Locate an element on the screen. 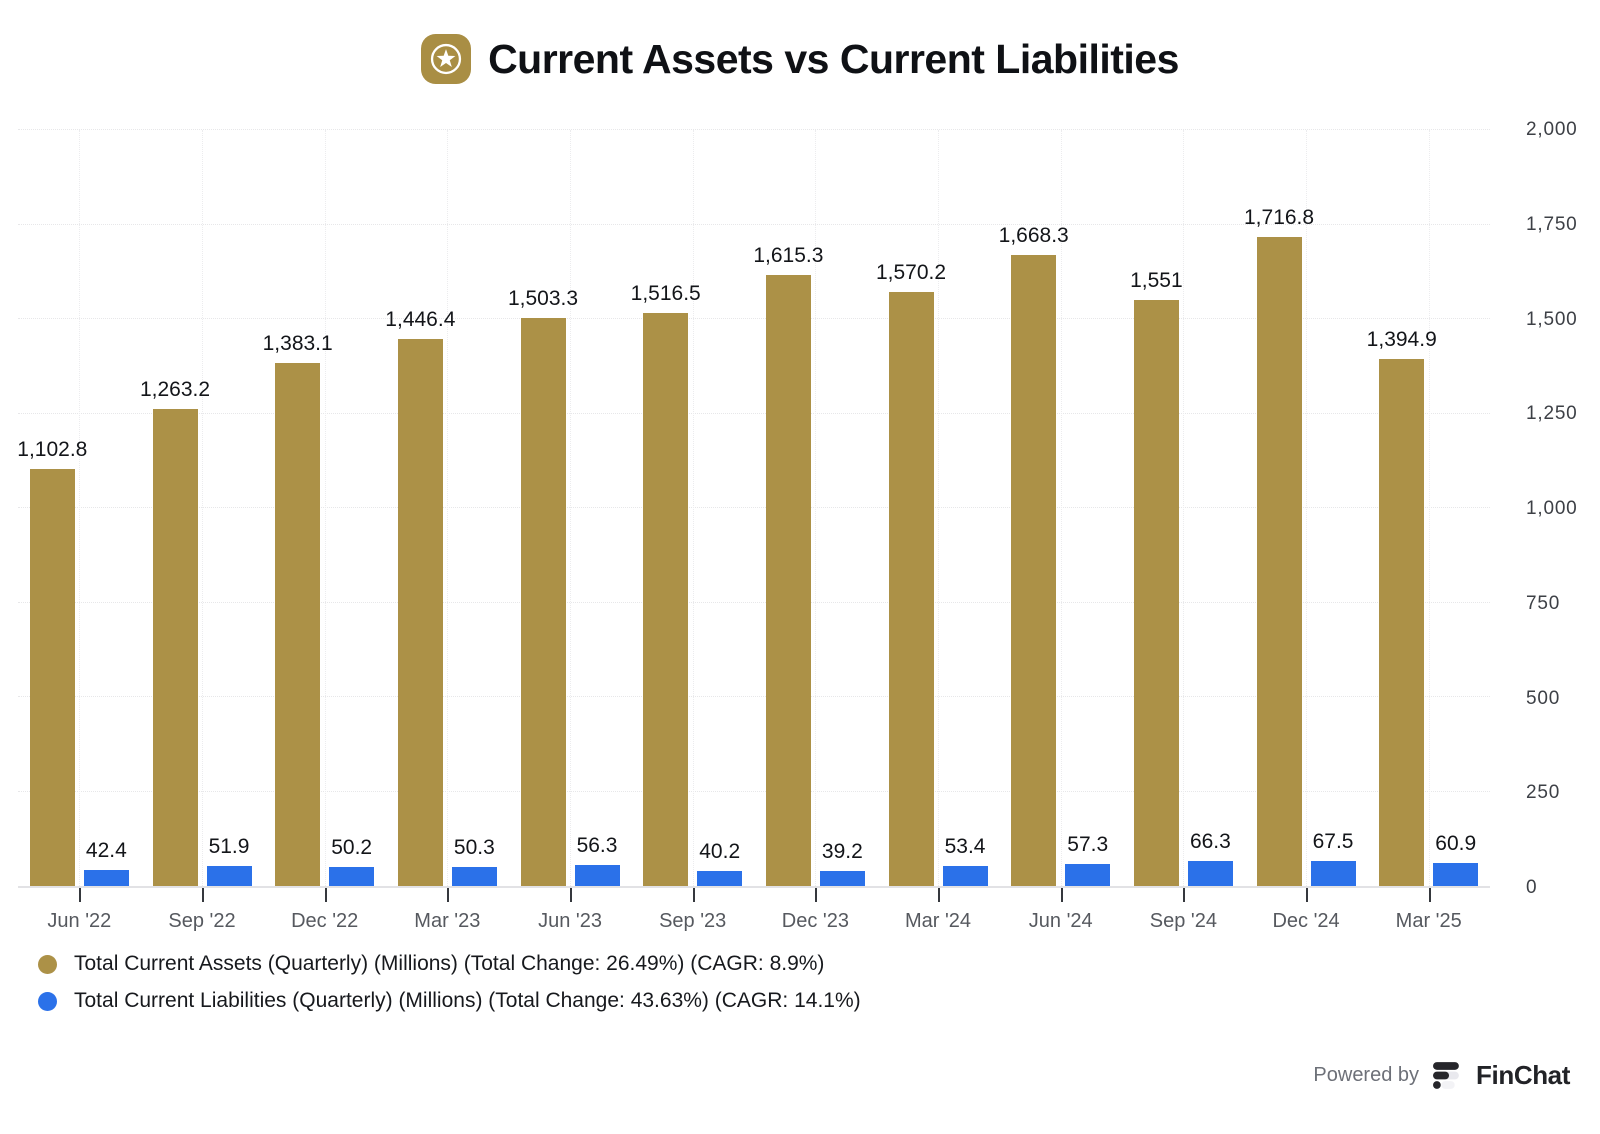 This screenshot has width=1600, height=1134. finchat-logo-icon is located at coordinates (1446, 1075).